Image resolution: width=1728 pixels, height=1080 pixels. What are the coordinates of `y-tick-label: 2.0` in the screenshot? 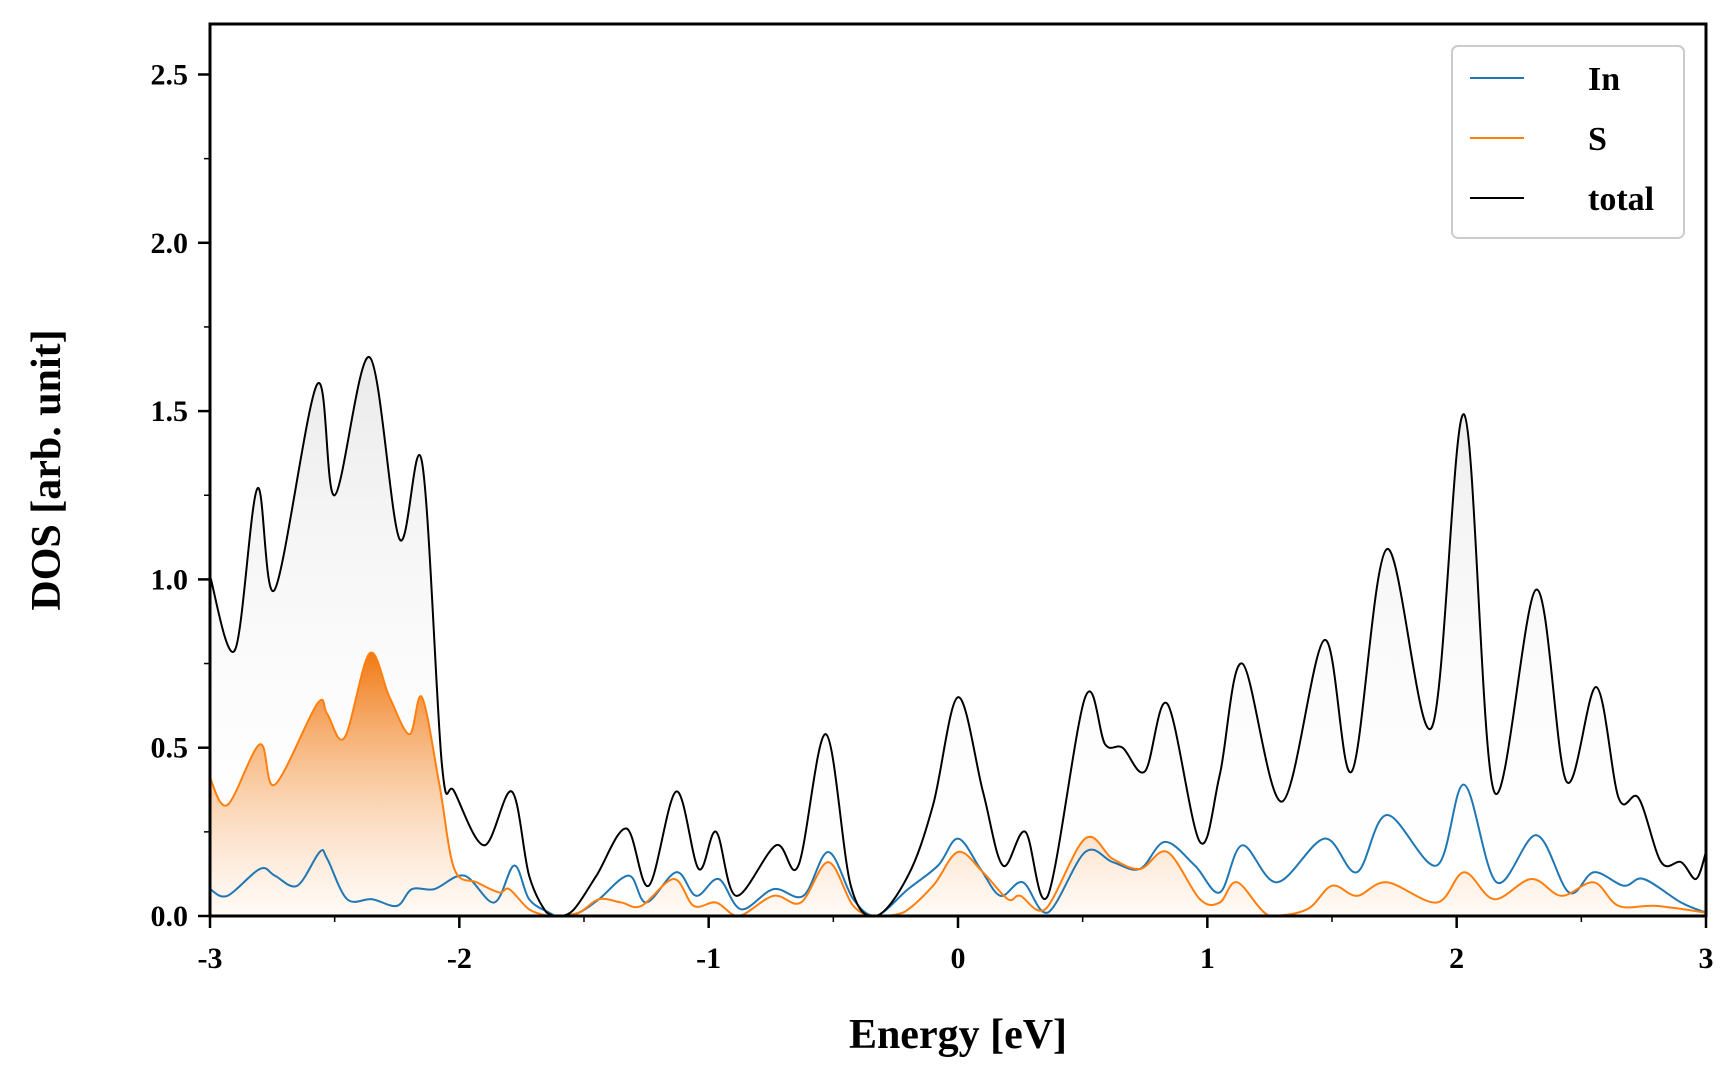 It's located at (170, 243).